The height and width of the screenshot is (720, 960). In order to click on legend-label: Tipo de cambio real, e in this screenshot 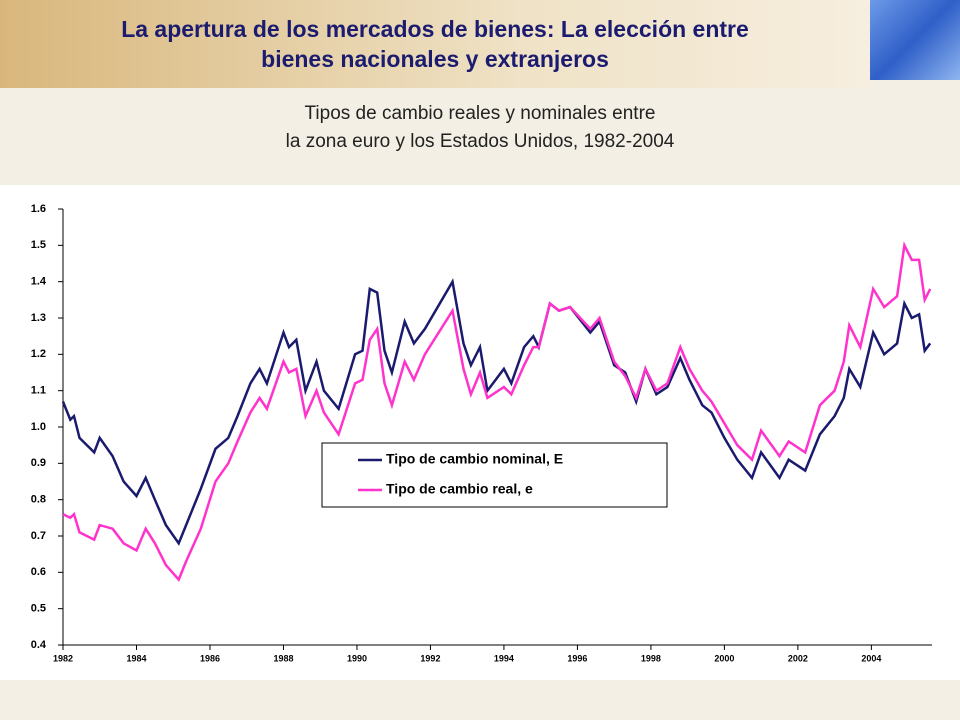, I will do `click(459, 489)`.